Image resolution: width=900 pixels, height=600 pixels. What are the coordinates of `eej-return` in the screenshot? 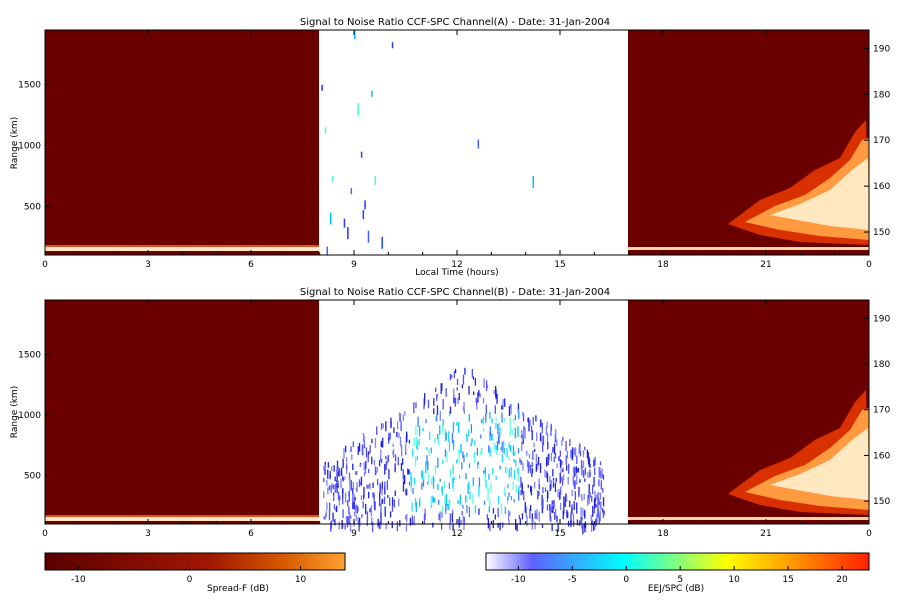 It's located at (344, 223).